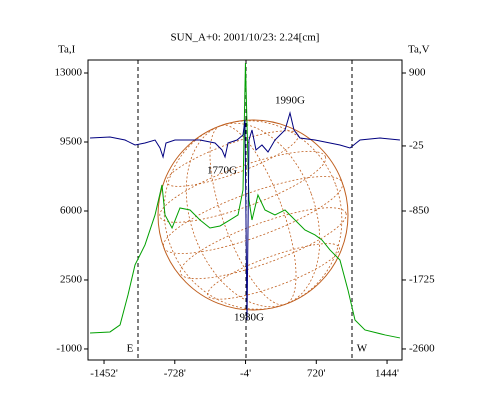 This screenshot has height=405, width=500. I want to click on y2-tick-label: 900, so click(417, 73).